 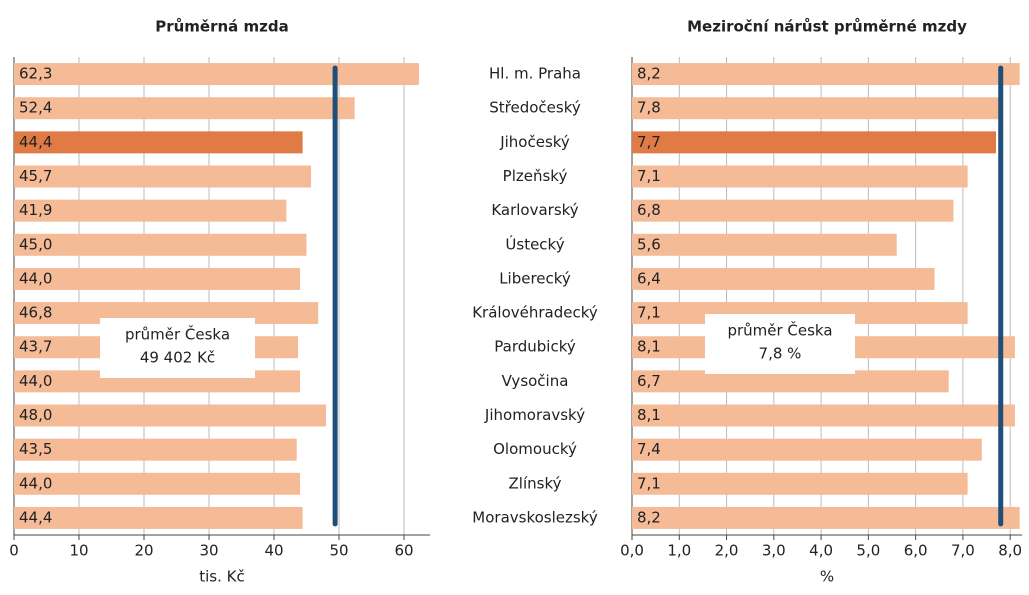 What do you see at coordinates (868, 551) in the screenshot?
I see `x-tick-label: 5,0` at bounding box center [868, 551].